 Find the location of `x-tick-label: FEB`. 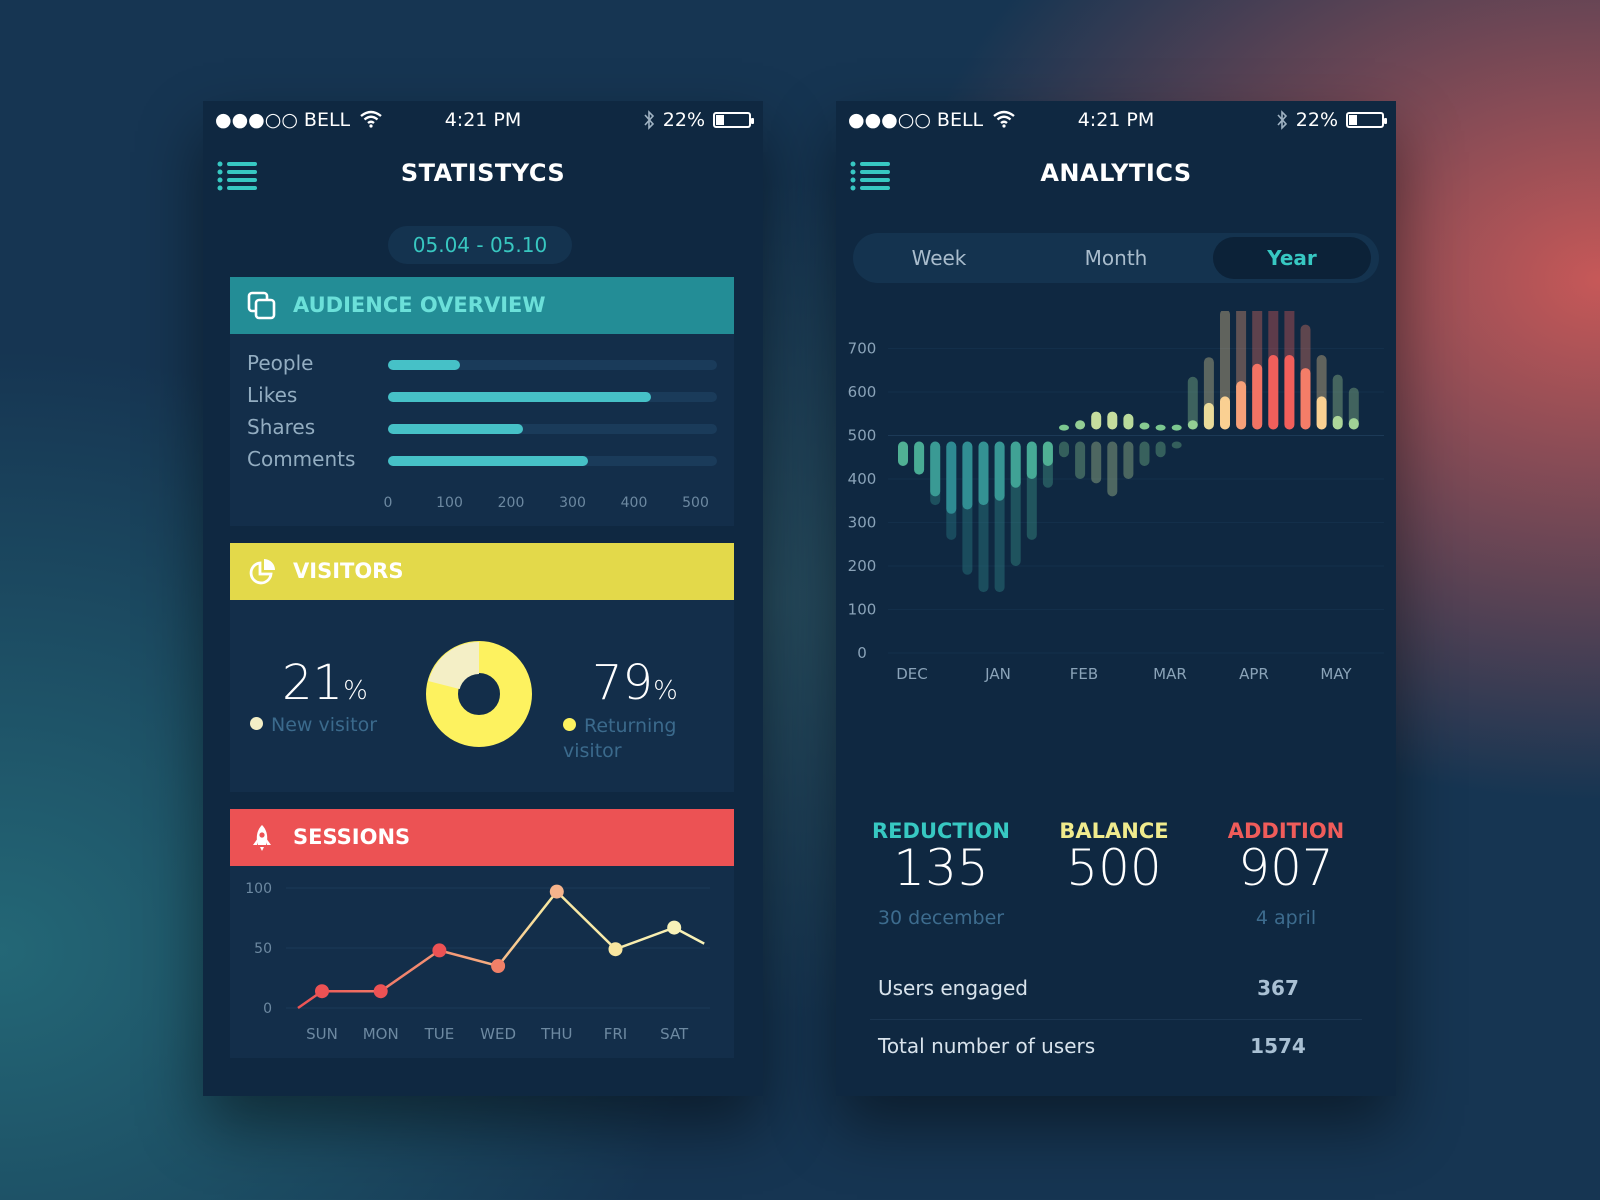

x-tick-label: FEB is located at coordinates (1084, 674).